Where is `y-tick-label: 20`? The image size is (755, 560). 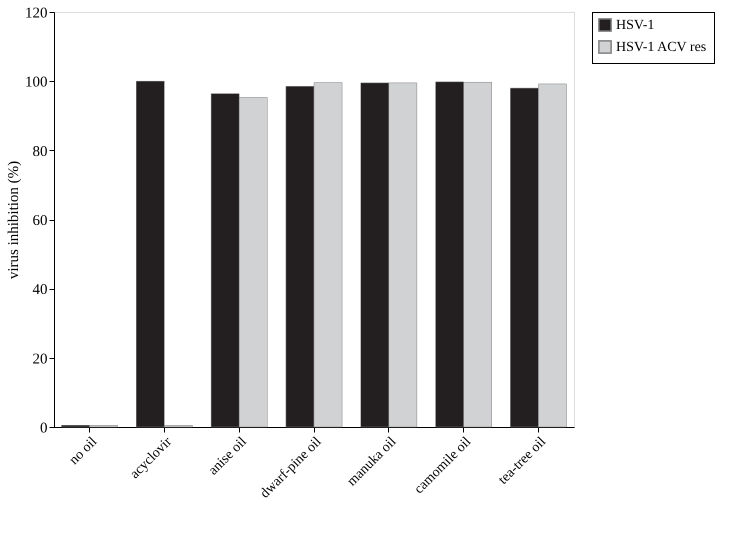 y-tick-label: 20 is located at coordinates (40, 359).